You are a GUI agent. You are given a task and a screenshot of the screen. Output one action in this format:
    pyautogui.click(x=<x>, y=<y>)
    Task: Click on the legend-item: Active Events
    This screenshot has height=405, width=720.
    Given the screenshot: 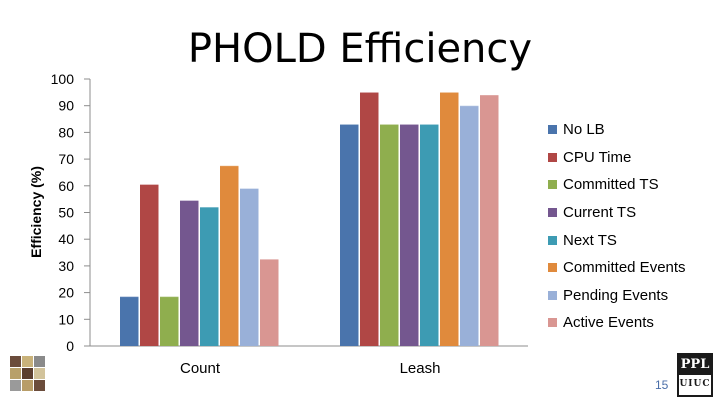 What is the action you would take?
    pyautogui.click(x=617, y=323)
    